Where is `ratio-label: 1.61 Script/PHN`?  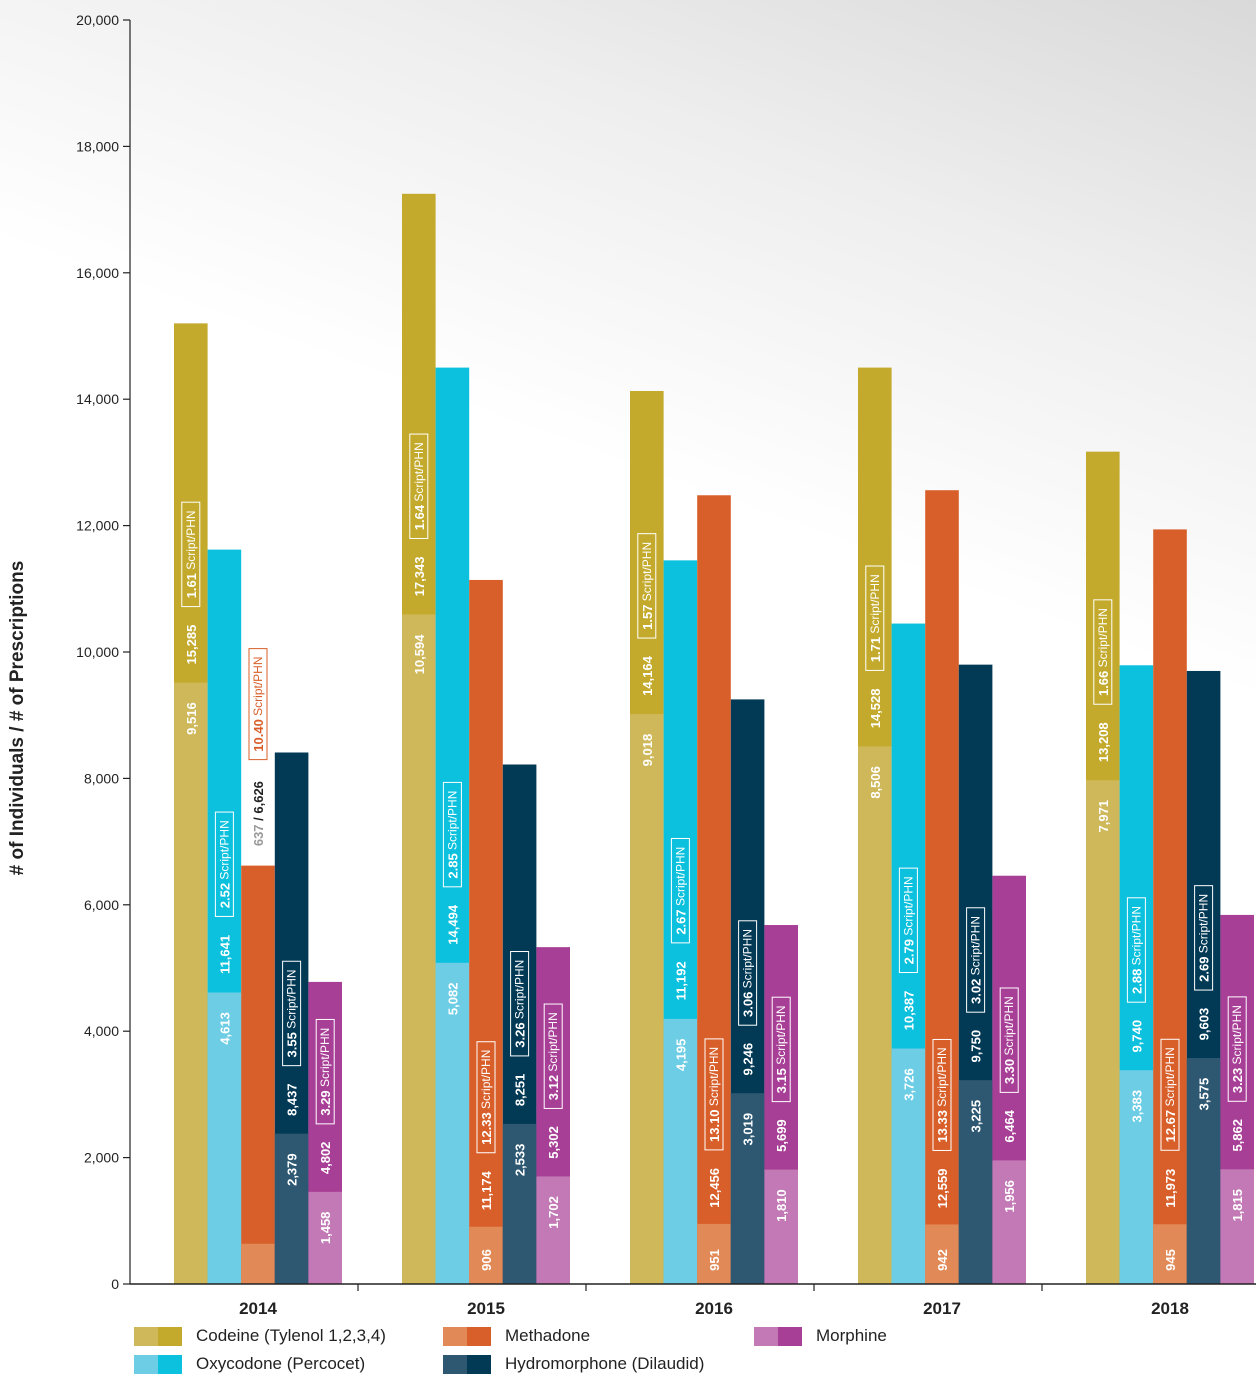 ratio-label: 1.61 Script/PHN is located at coordinates (190, 554).